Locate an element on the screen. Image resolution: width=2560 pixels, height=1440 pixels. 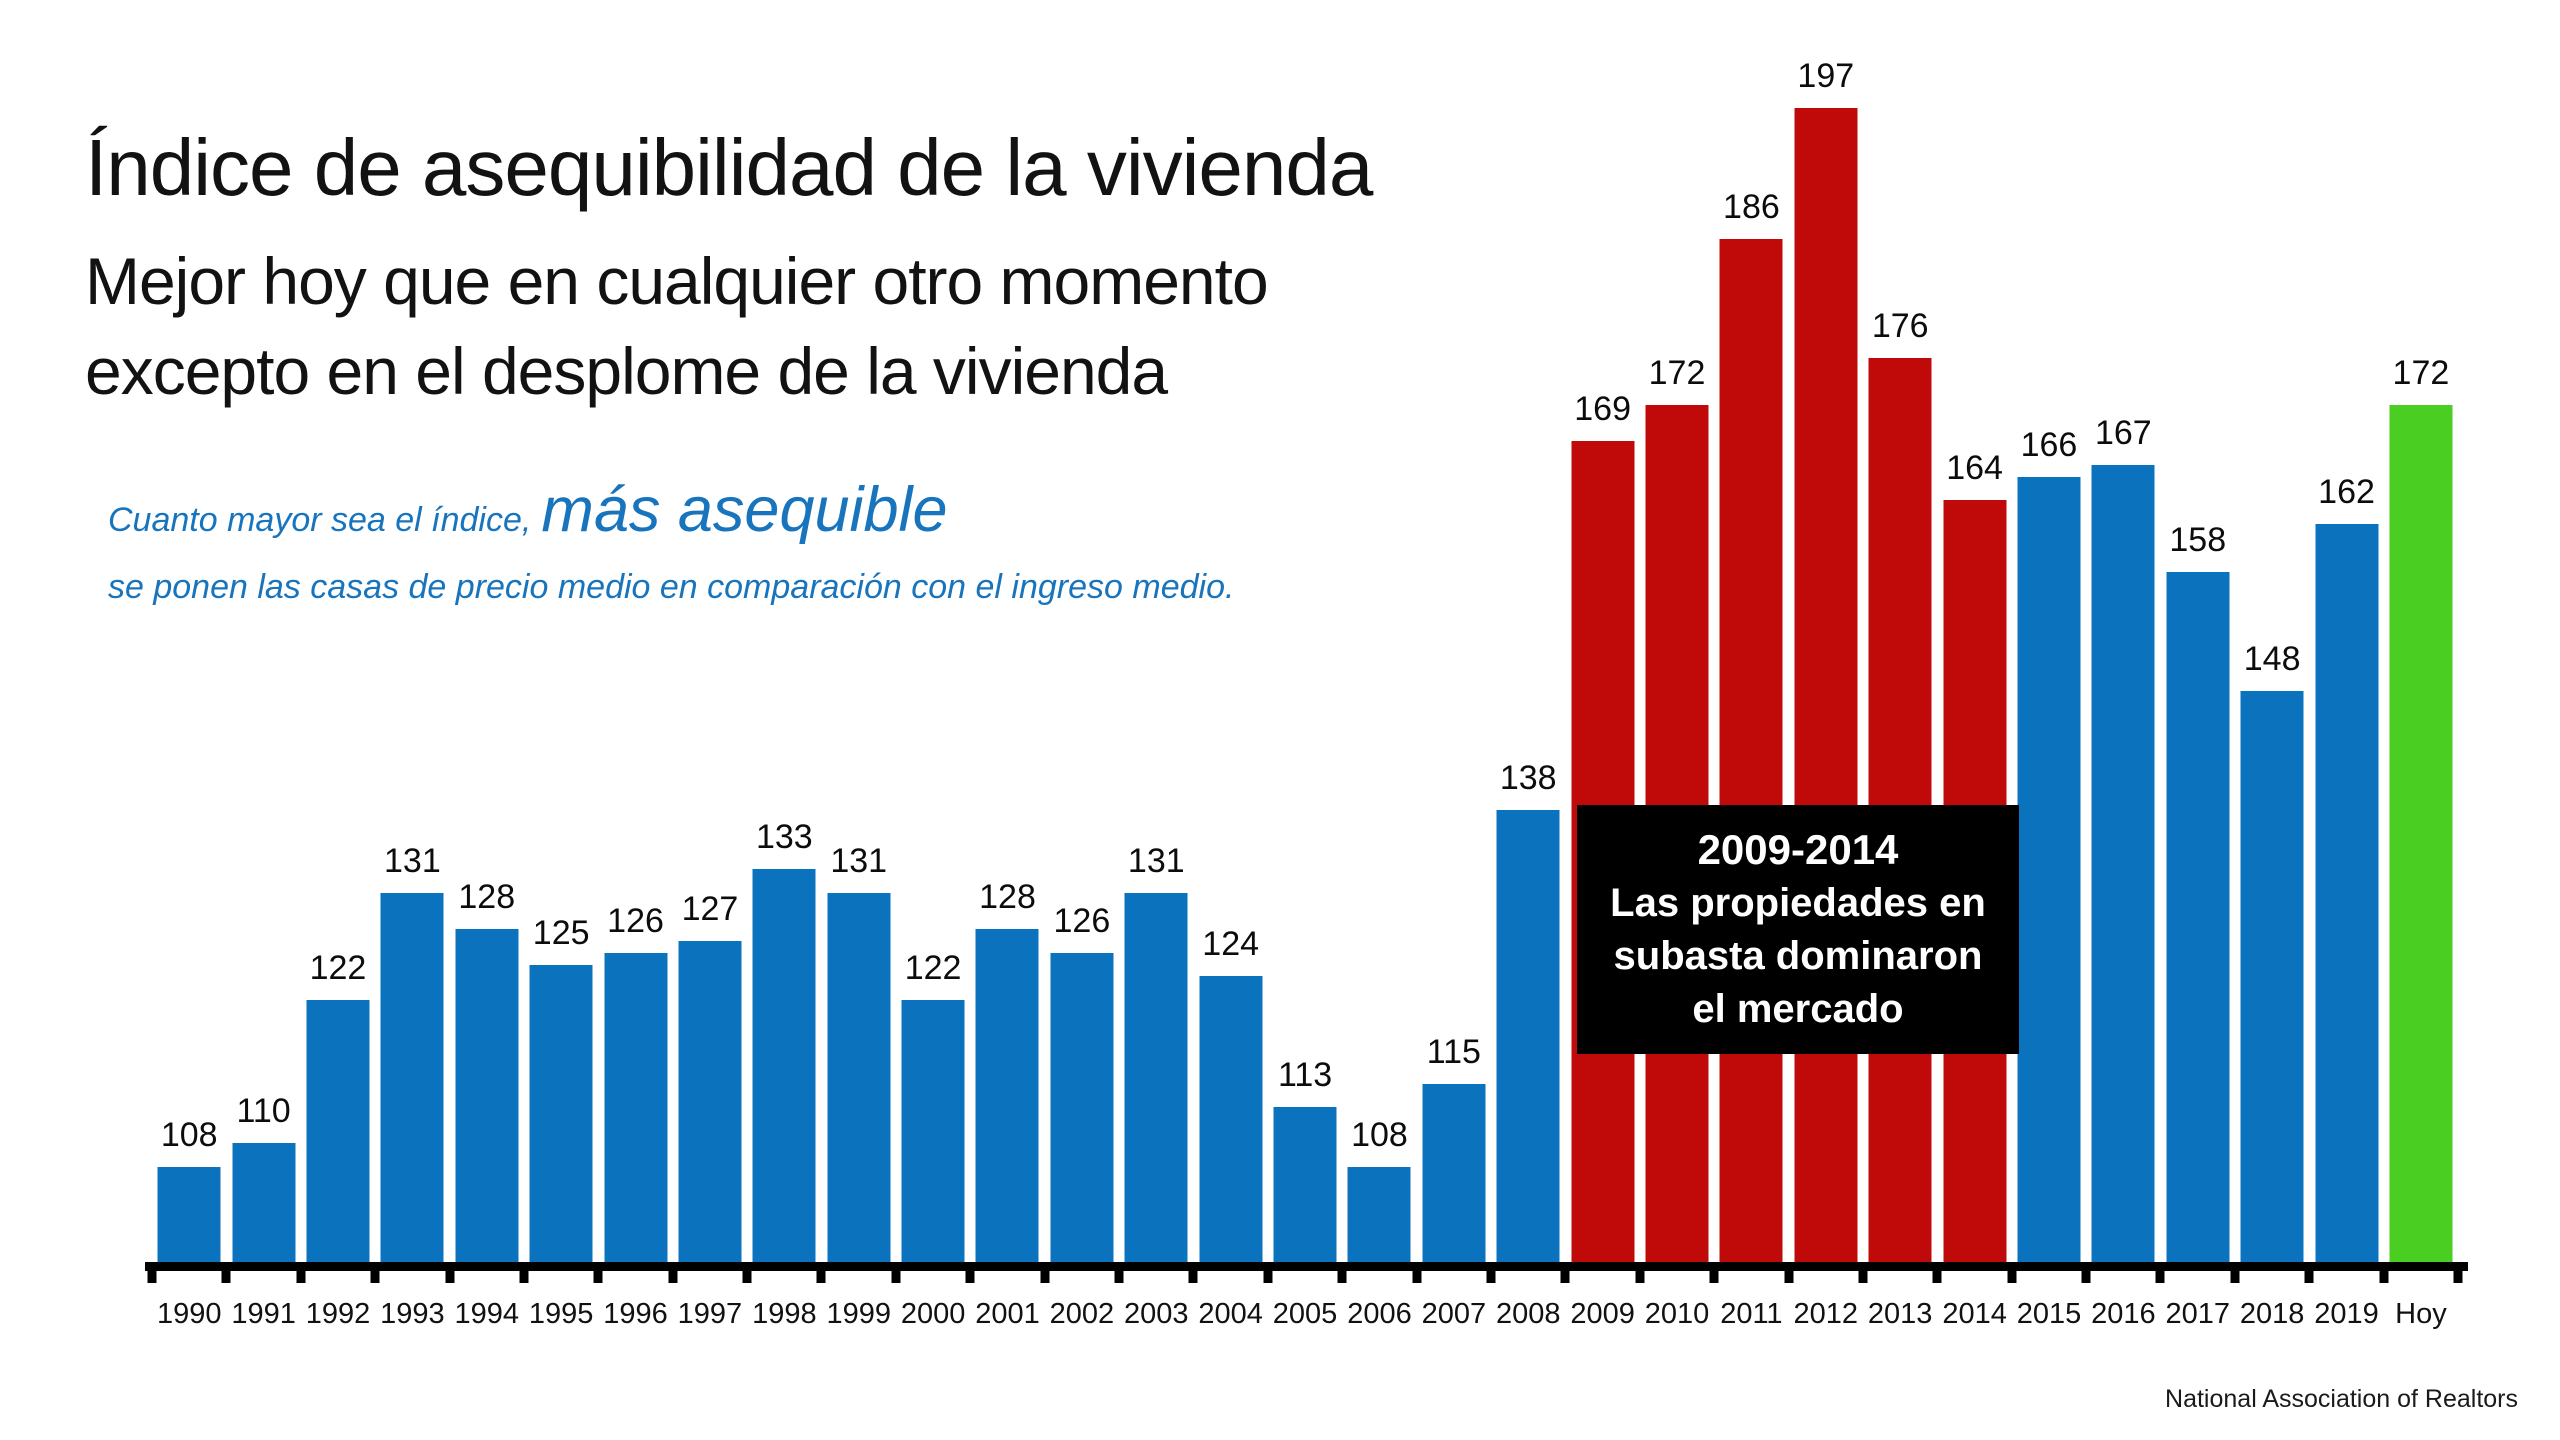
bar-2007 is located at coordinates (1454, 1172).